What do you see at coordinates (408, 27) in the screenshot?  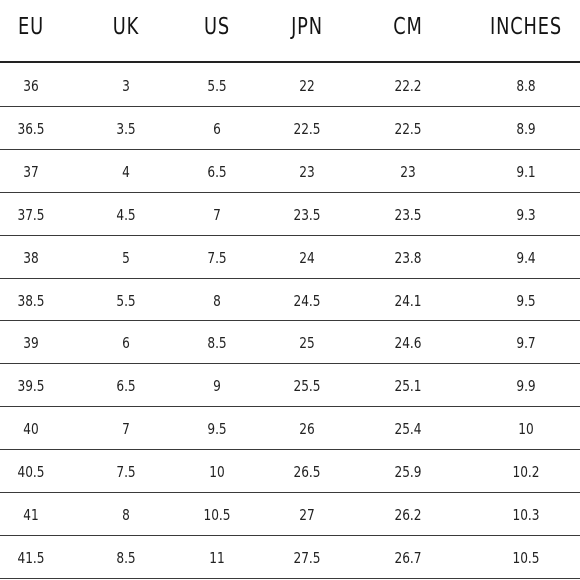 I see `column-header-cm: CM` at bounding box center [408, 27].